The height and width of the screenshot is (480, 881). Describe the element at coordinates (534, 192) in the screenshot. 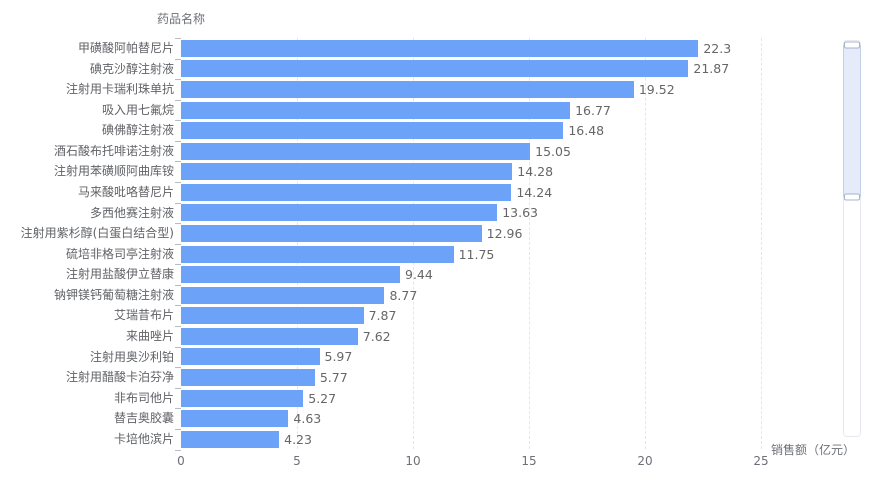

I see `value-label: 14.24` at that location.